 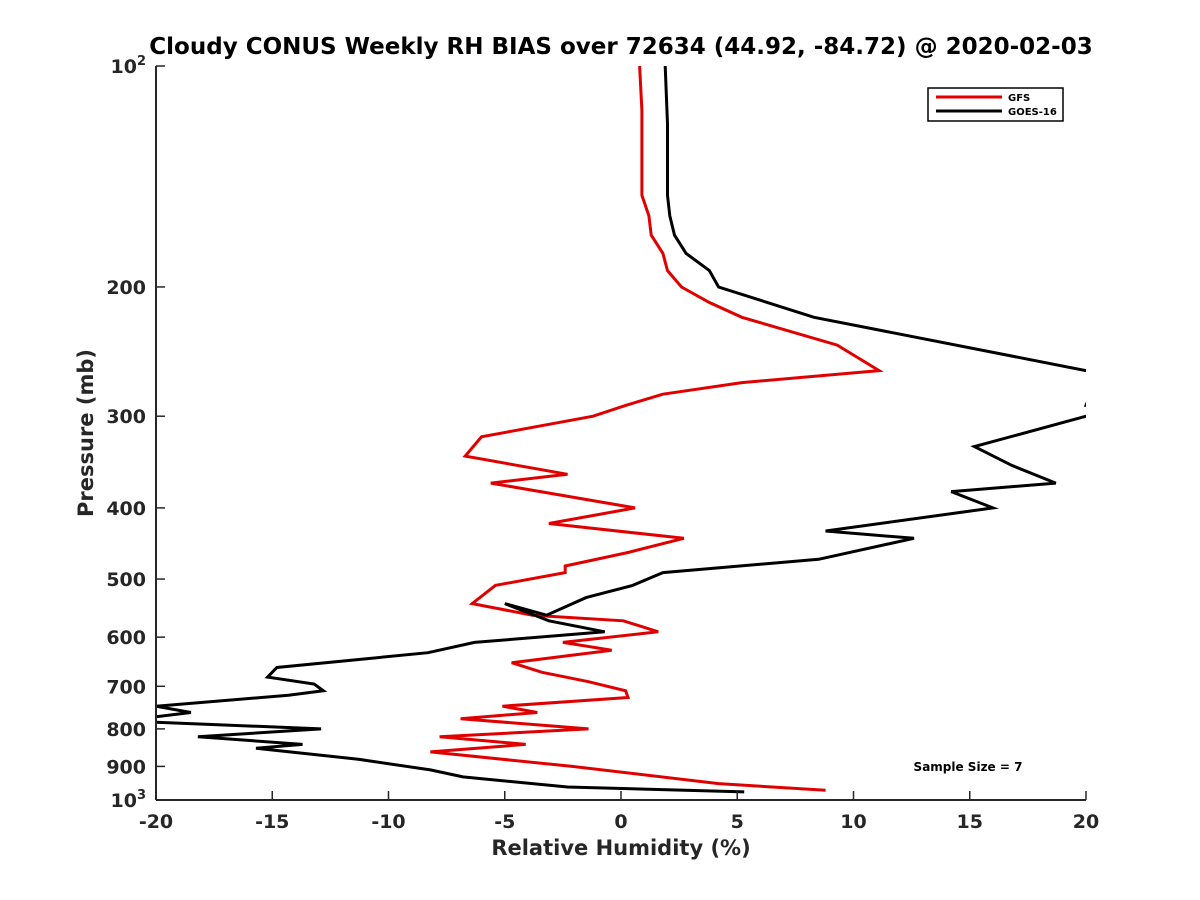 What do you see at coordinates (620, 848) in the screenshot?
I see `x-axis-label: Relative Humidity (%)` at bounding box center [620, 848].